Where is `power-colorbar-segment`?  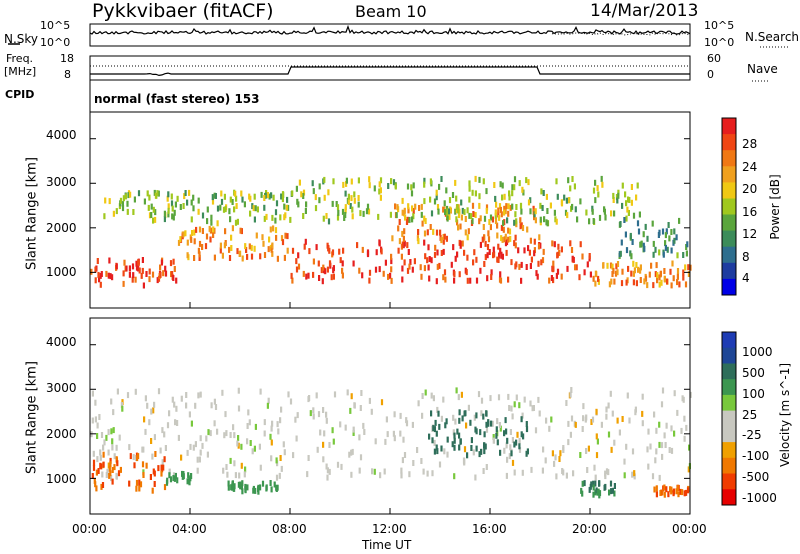 power-colorbar-segment is located at coordinates (729, 126).